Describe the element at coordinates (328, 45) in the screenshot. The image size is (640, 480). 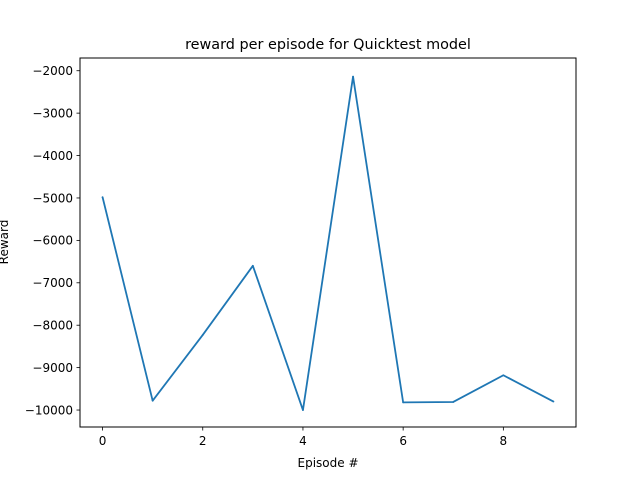
I see `chart-title: reward per episode for Quicktest model` at that location.